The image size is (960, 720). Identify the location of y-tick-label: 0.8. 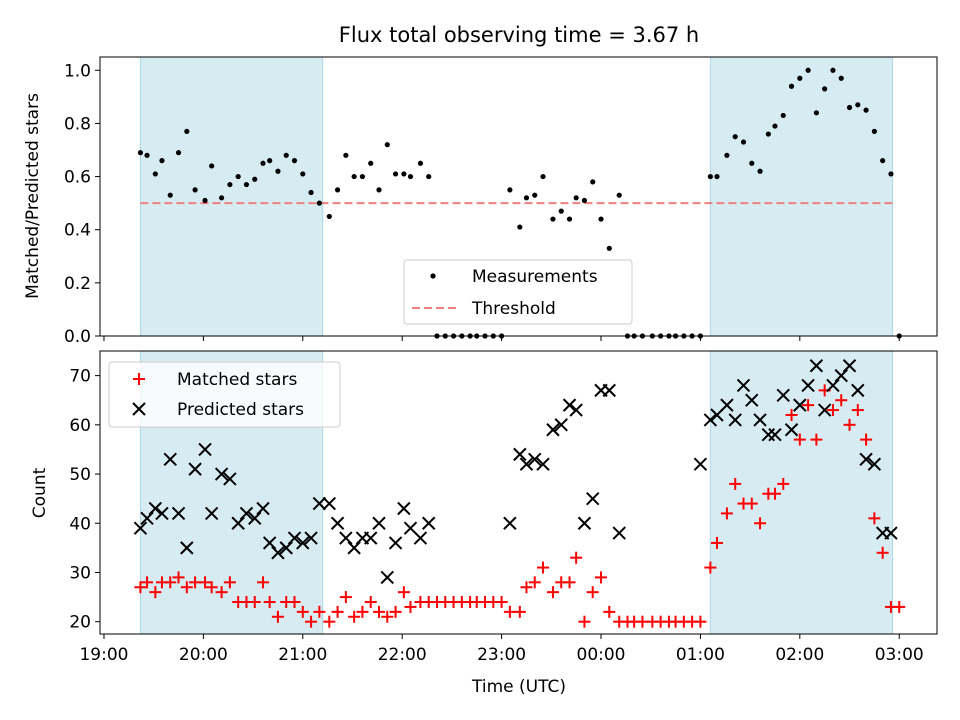
(77, 124).